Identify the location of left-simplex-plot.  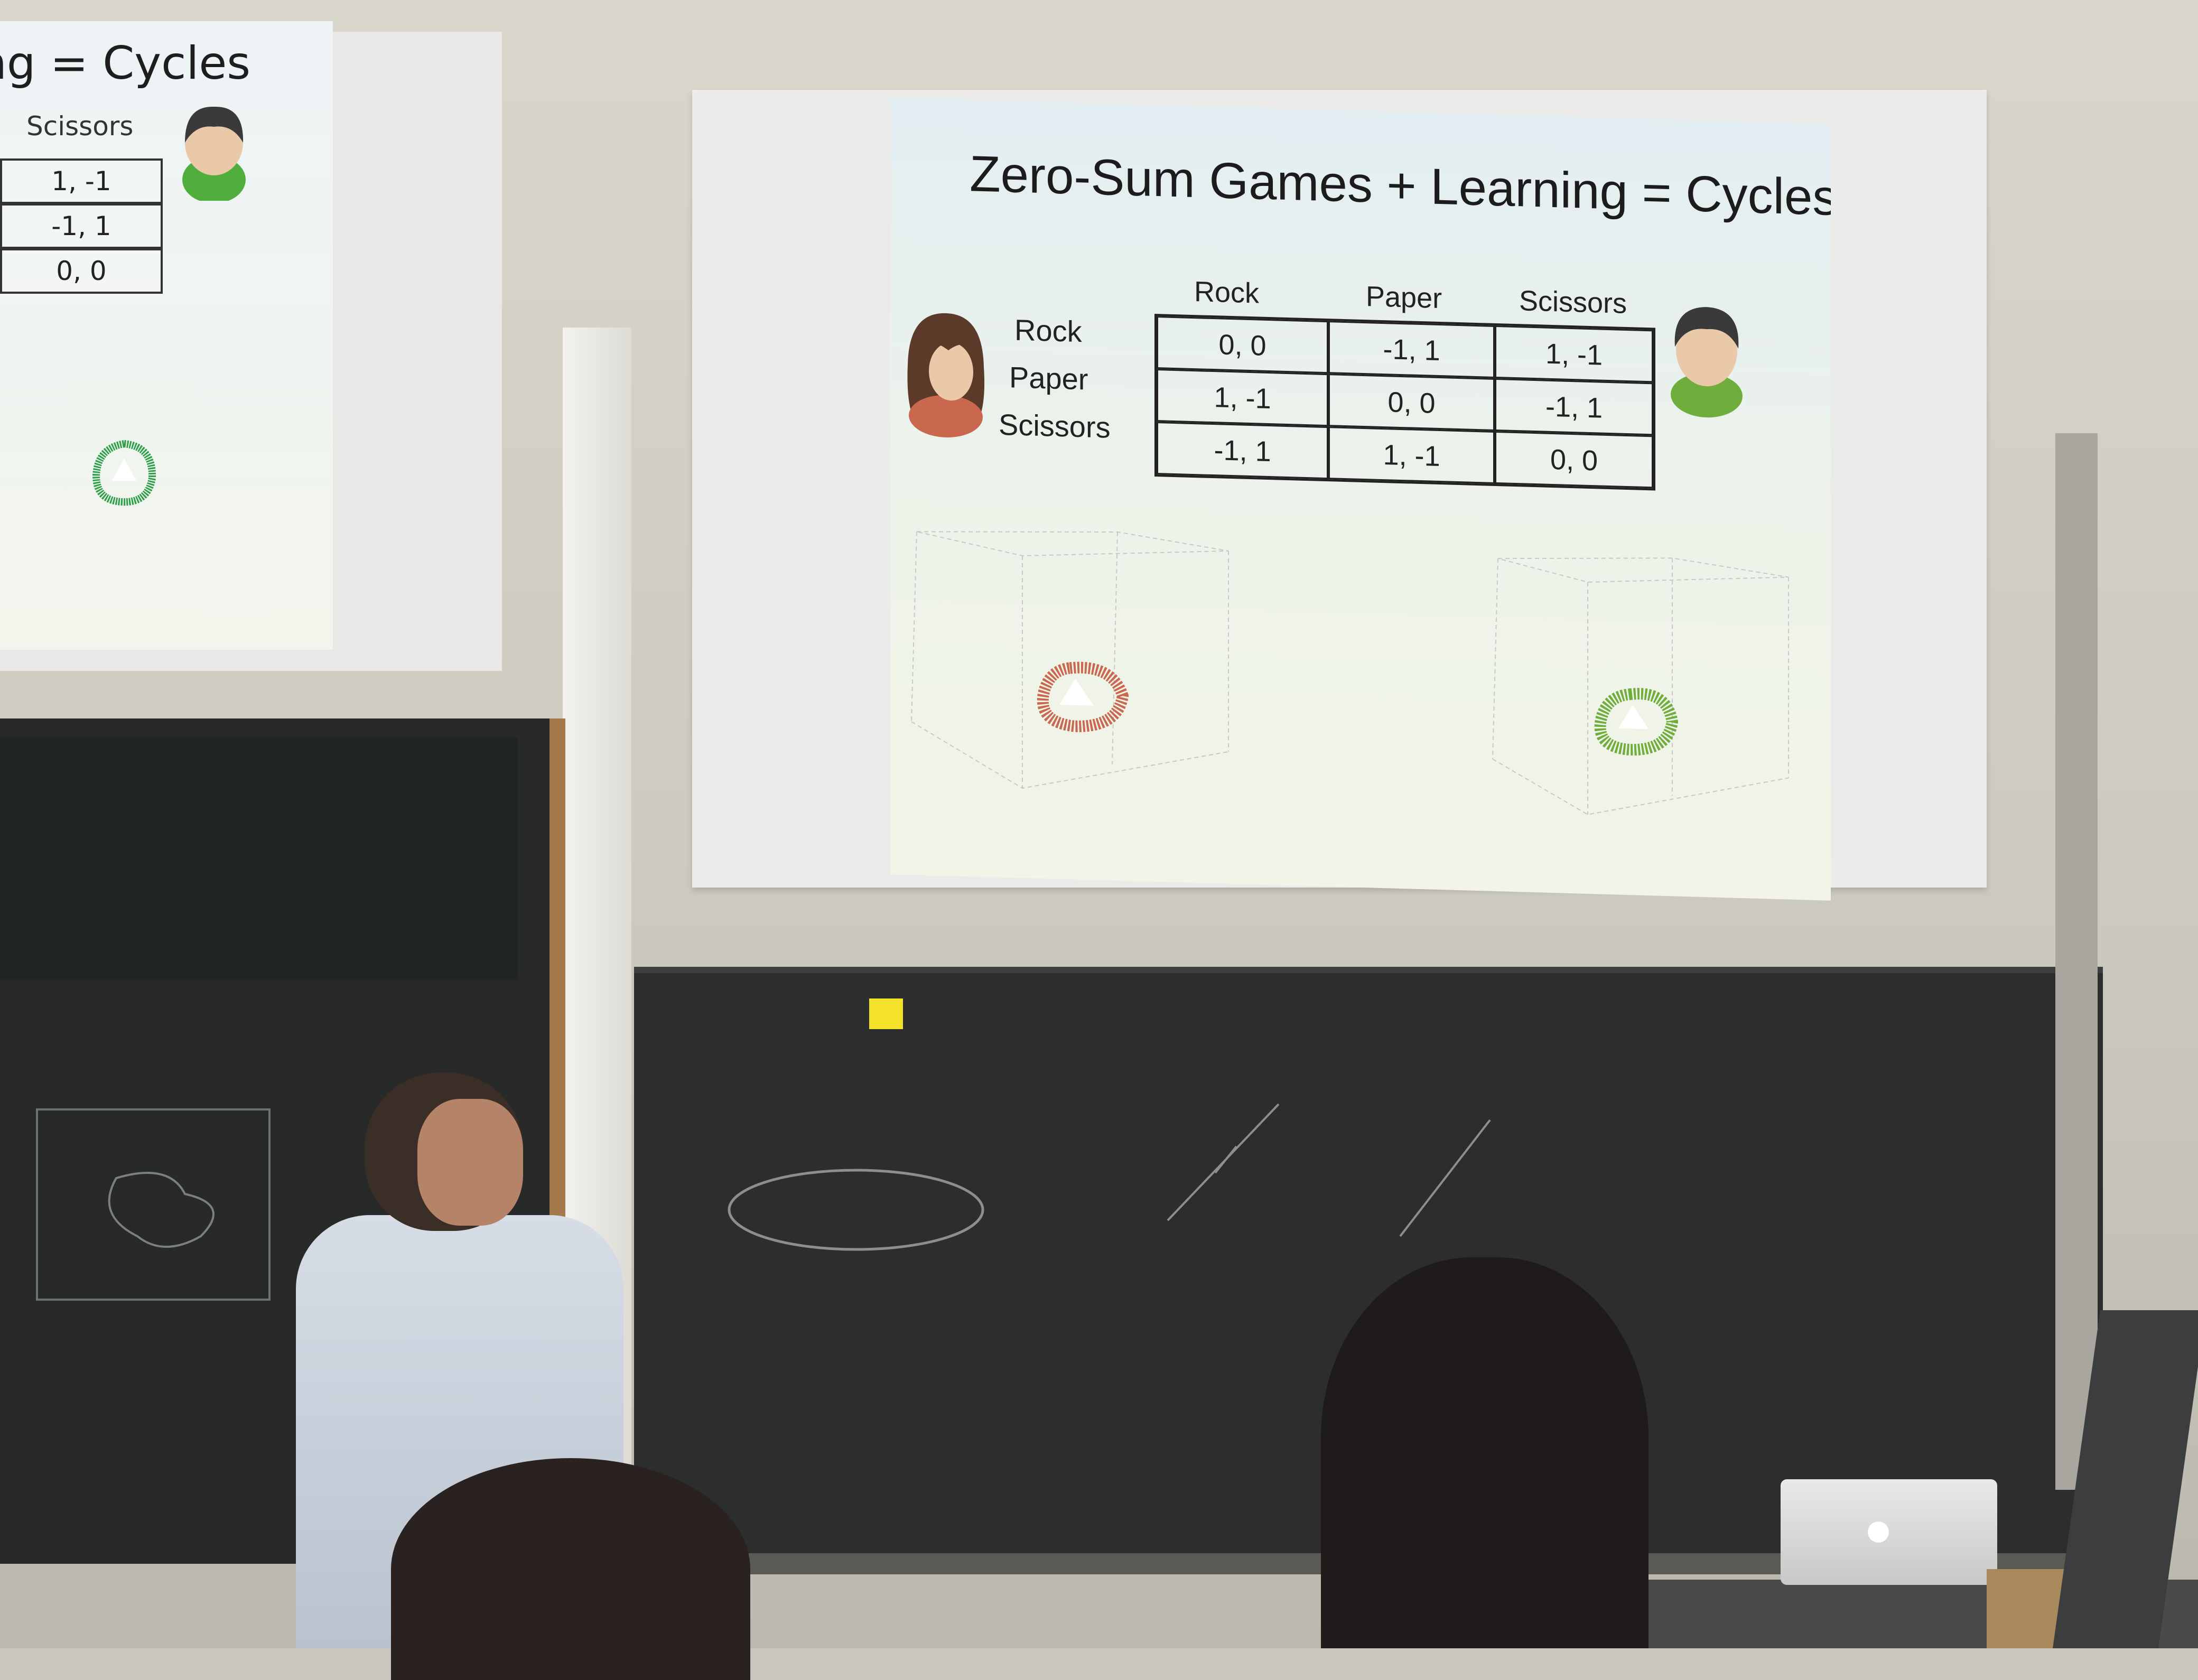
(1070, 660).